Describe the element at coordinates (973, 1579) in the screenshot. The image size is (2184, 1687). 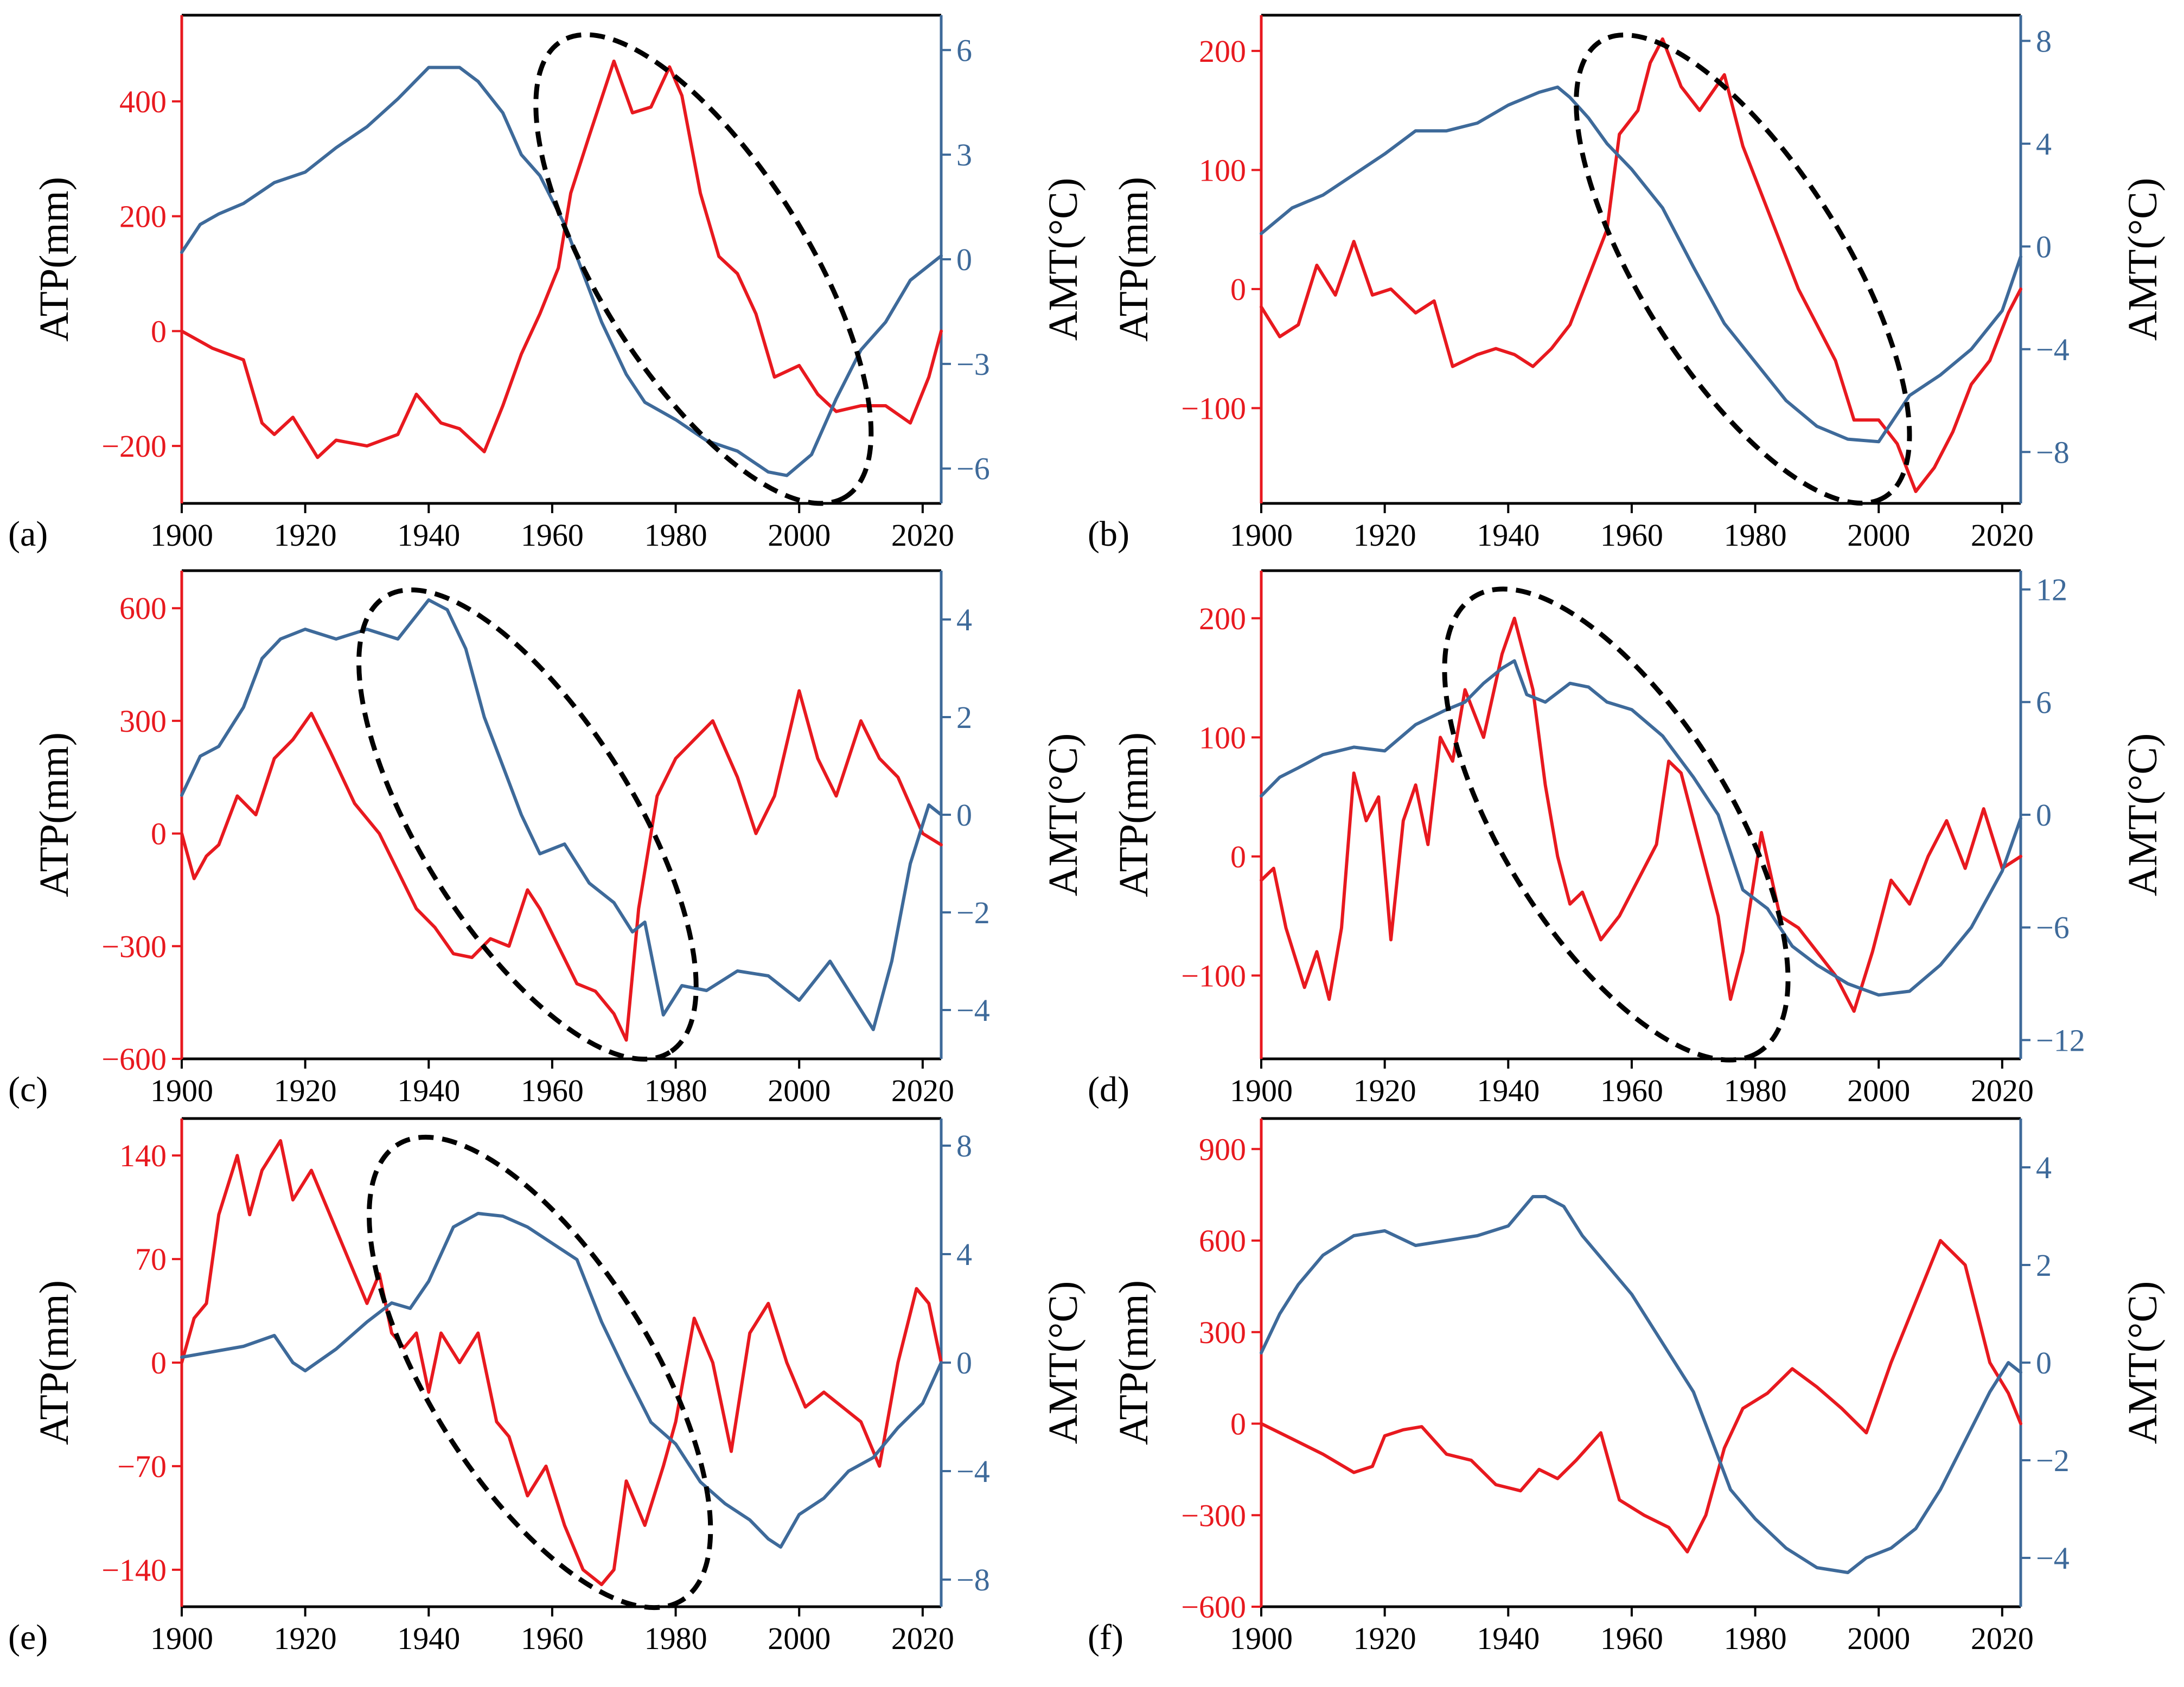
I see `right-y-tick-label: −8` at that location.